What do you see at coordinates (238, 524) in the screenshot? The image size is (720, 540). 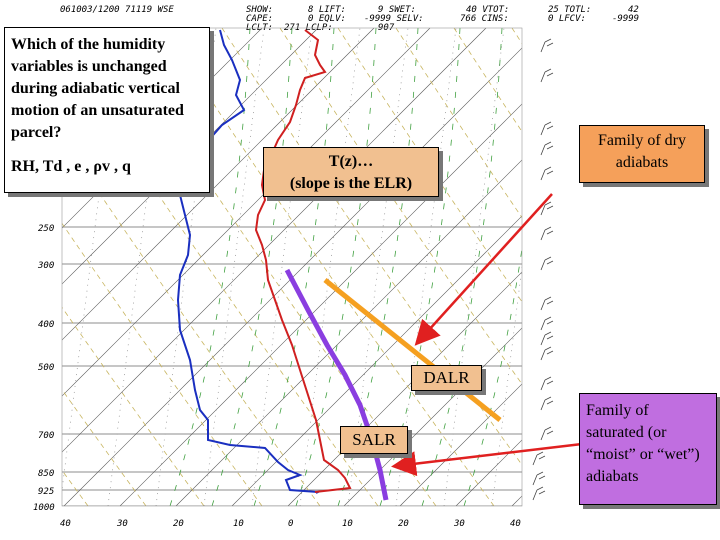 I see `temp-label-4: 10` at bounding box center [238, 524].